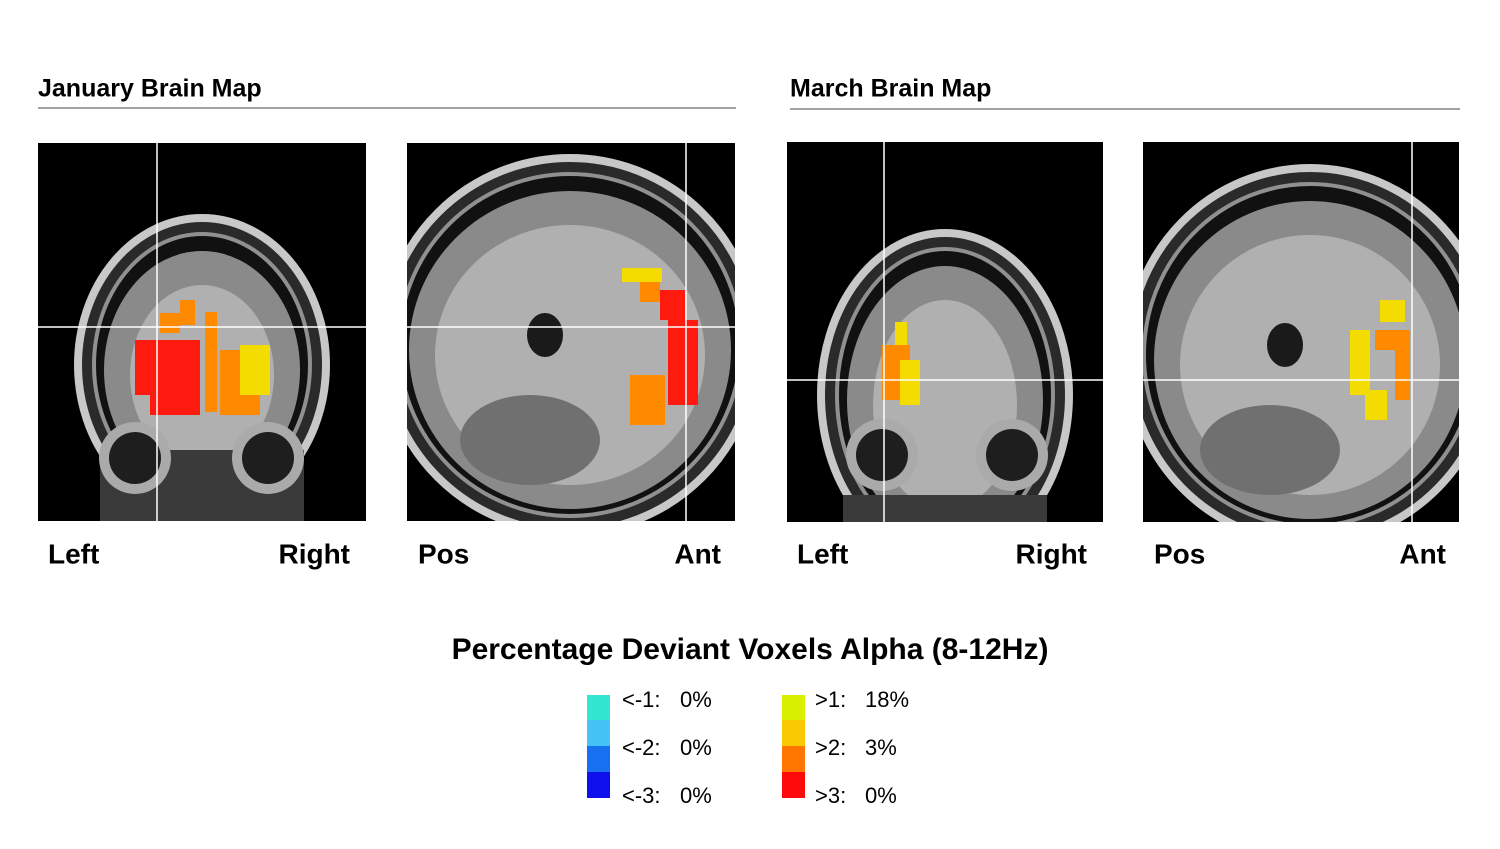  Describe the element at coordinates (887, 699) in the screenshot. I see `legend-value: 18%` at that location.